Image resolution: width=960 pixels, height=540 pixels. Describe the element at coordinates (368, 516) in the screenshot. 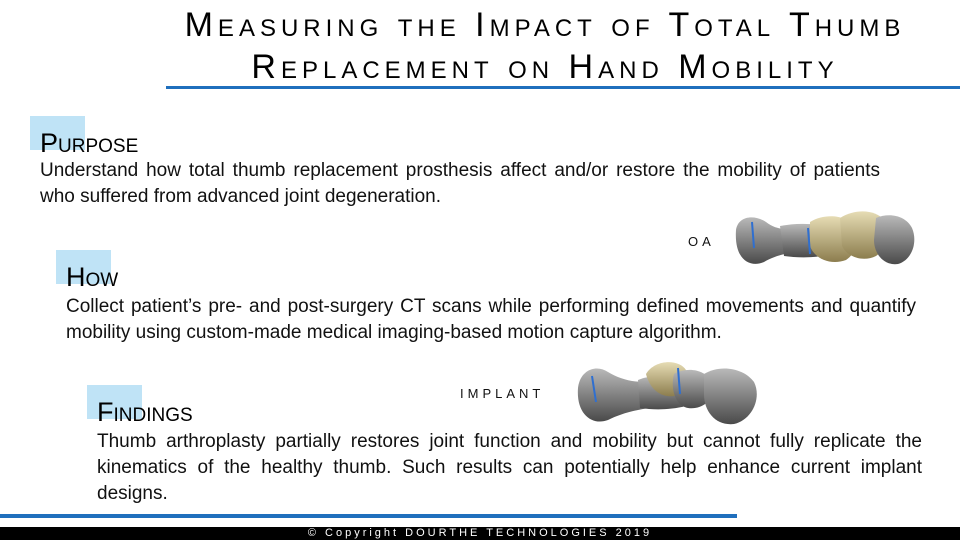

I see `bottom-rule` at that location.